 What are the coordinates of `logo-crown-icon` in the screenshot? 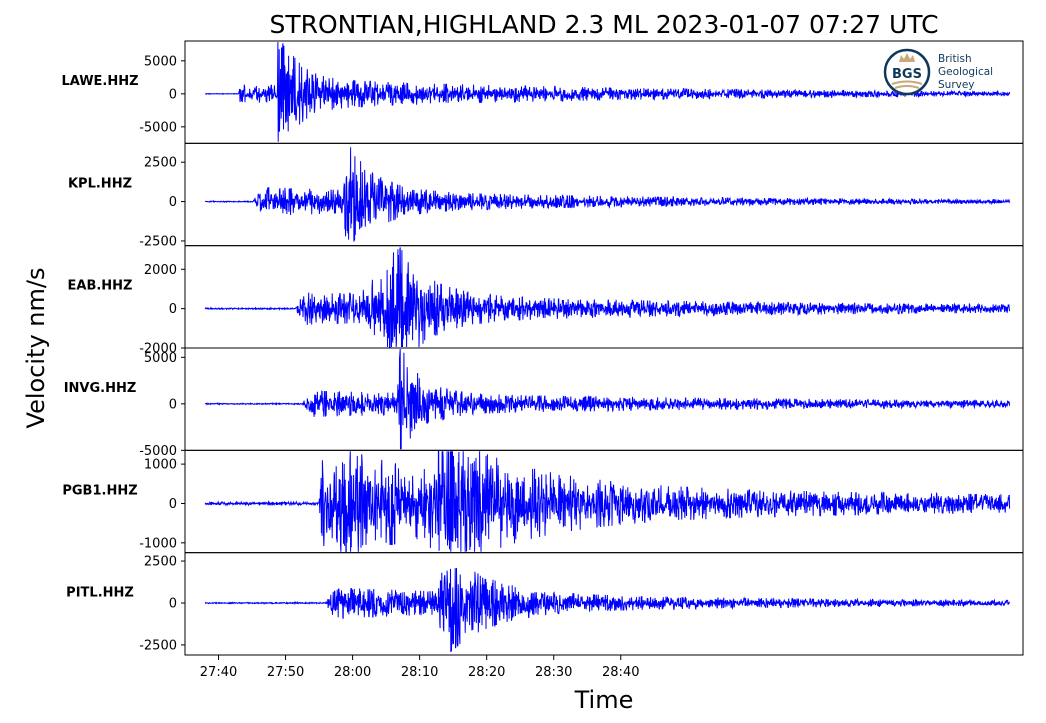 It's located at (907, 57).